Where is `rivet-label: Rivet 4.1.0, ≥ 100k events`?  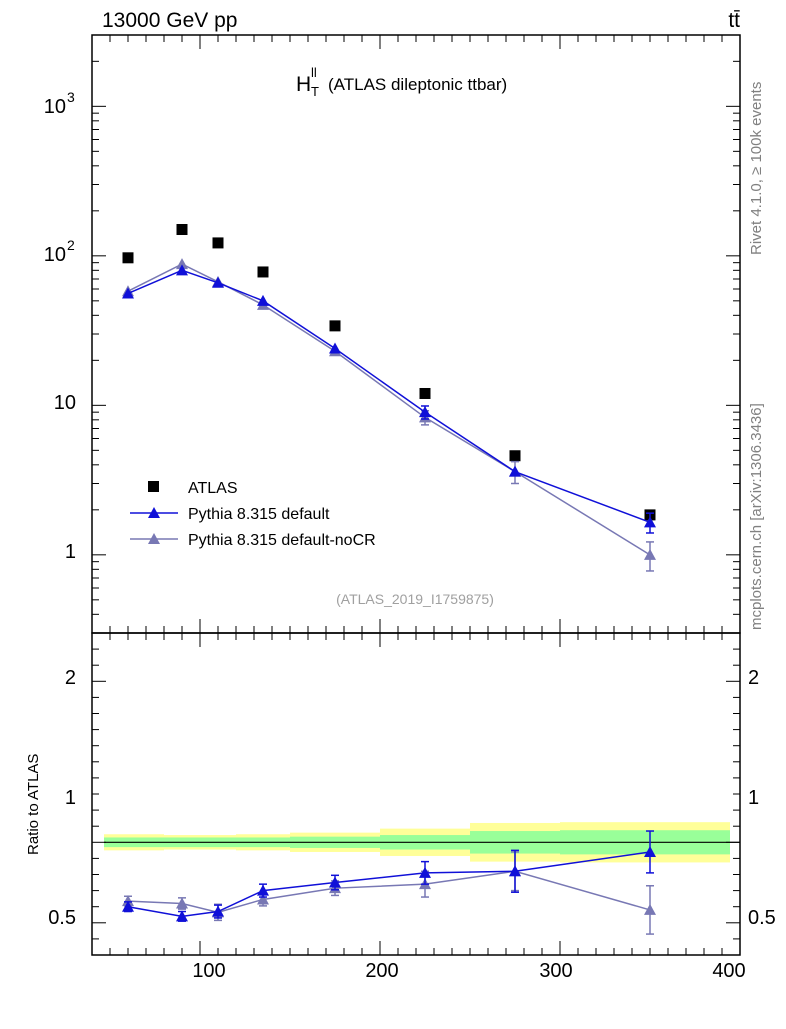 rivet-label: Rivet 4.1.0, ≥ 100k events is located at coordinates (756, 168).